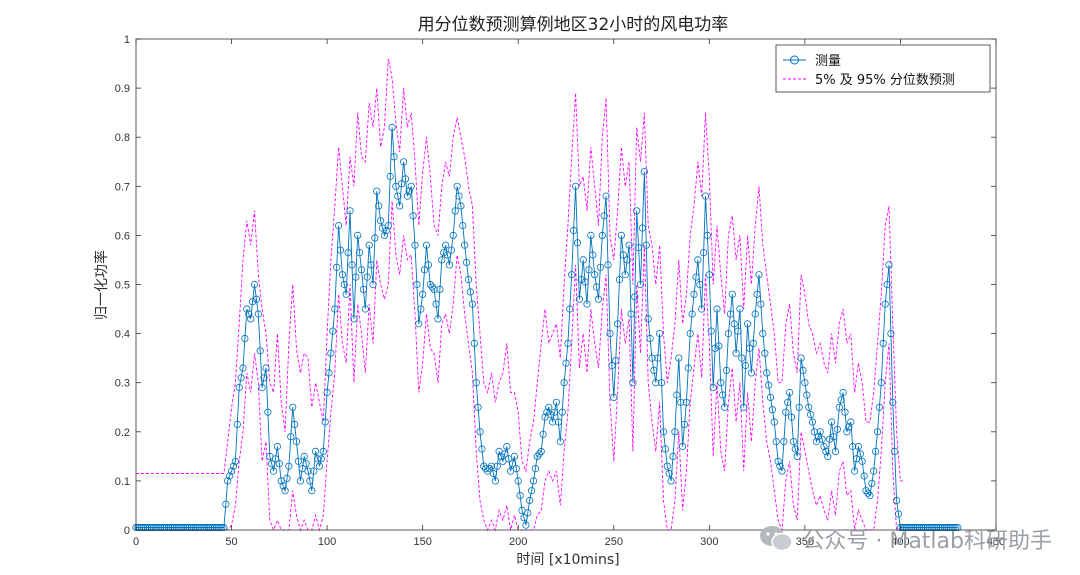  I want to click on y-tick-label: 0.3, so click(122, 384).